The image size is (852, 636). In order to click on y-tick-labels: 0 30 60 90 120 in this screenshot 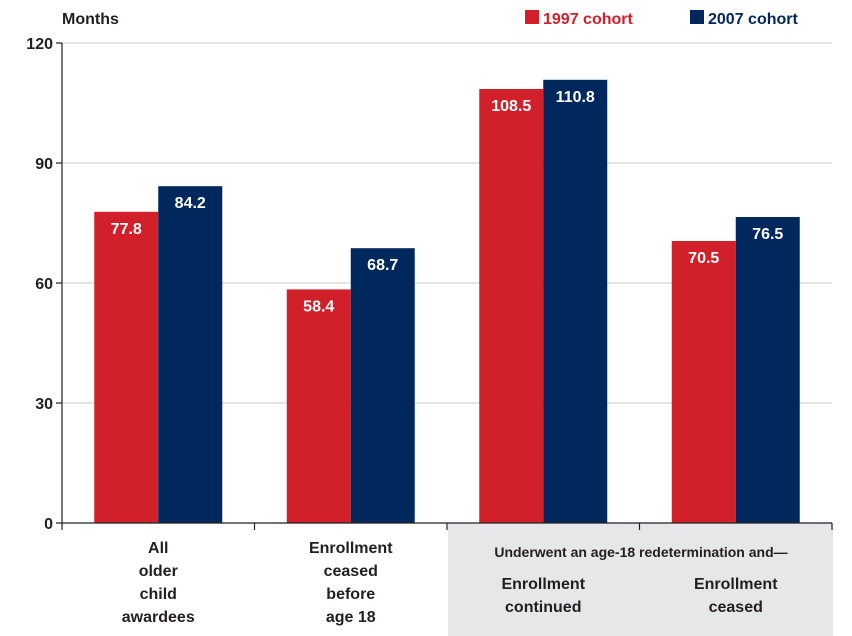, I will do `click(39, 284)`.